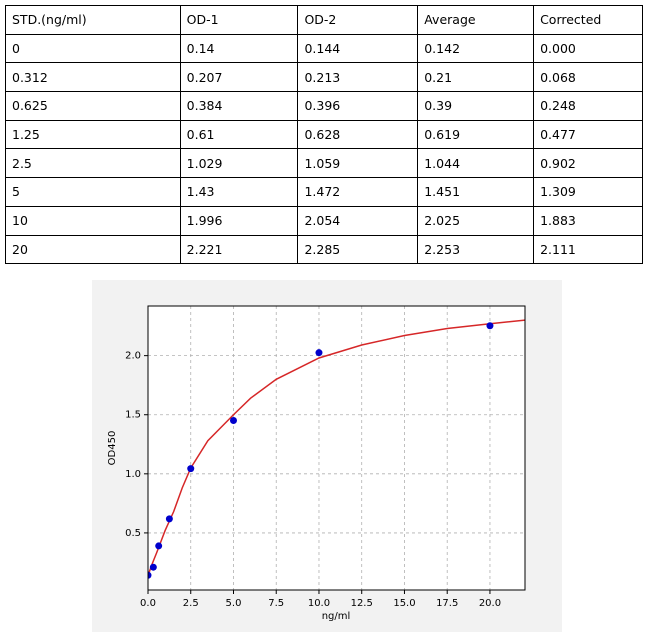 Image resolution: width=649 pixels, height=641 pixels. Describe the element at coordinates (476, 20) in the screenshot. I see `table-cell: Average` at that location.